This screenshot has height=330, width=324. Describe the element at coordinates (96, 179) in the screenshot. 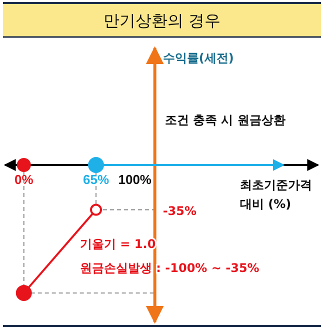

I see `x-tick-label: 65%` at that location.